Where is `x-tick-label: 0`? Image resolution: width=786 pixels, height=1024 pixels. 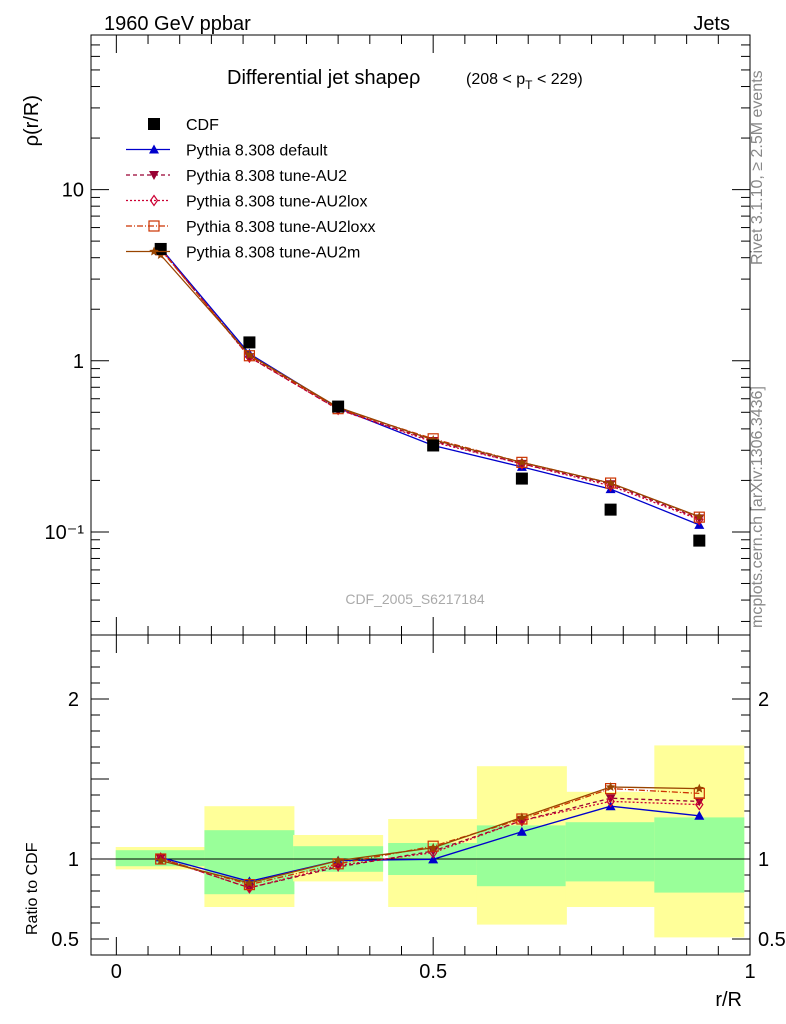
x-tick-label: 0 is located at coordinates (116, 972).